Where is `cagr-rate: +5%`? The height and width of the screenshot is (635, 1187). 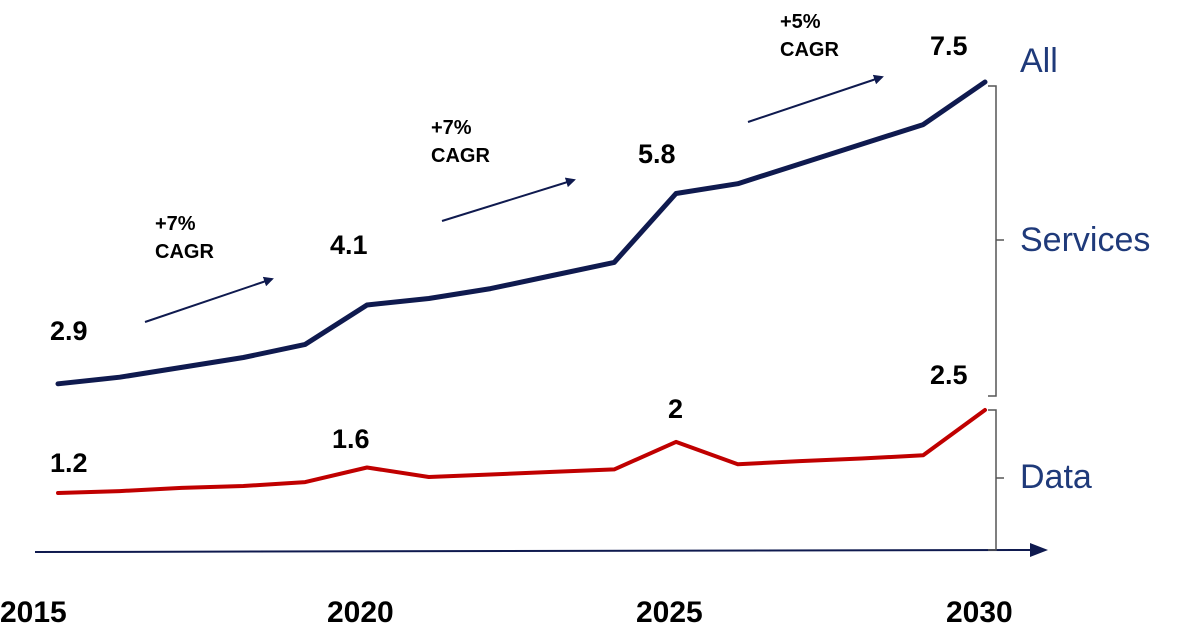
cagr-rate: +5% is located at coordinates (800, 22).